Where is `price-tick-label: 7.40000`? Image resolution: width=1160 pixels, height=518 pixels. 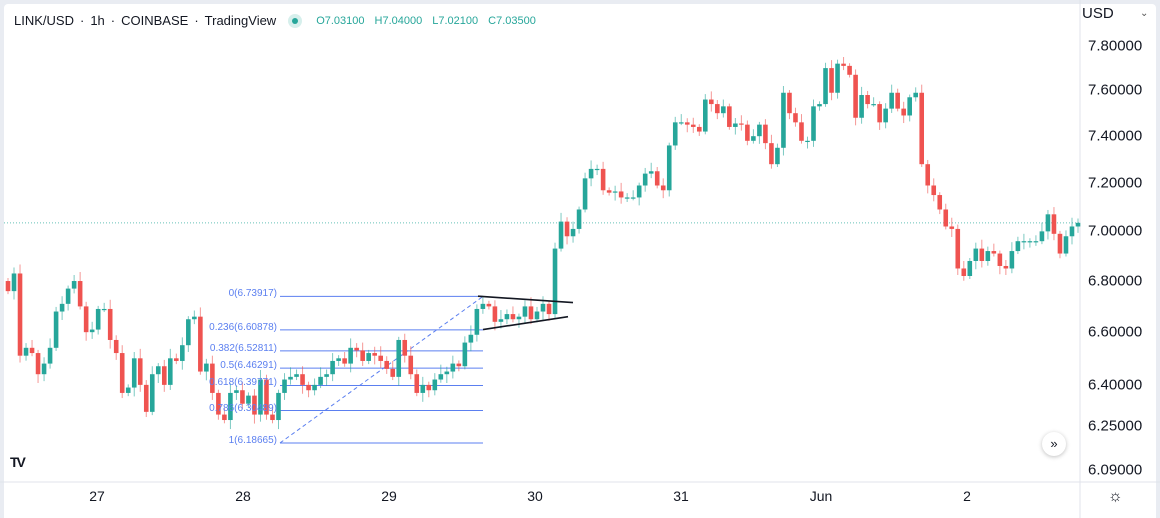 price-tick-label: 7.40000 is located at coordinates (1115, 136).